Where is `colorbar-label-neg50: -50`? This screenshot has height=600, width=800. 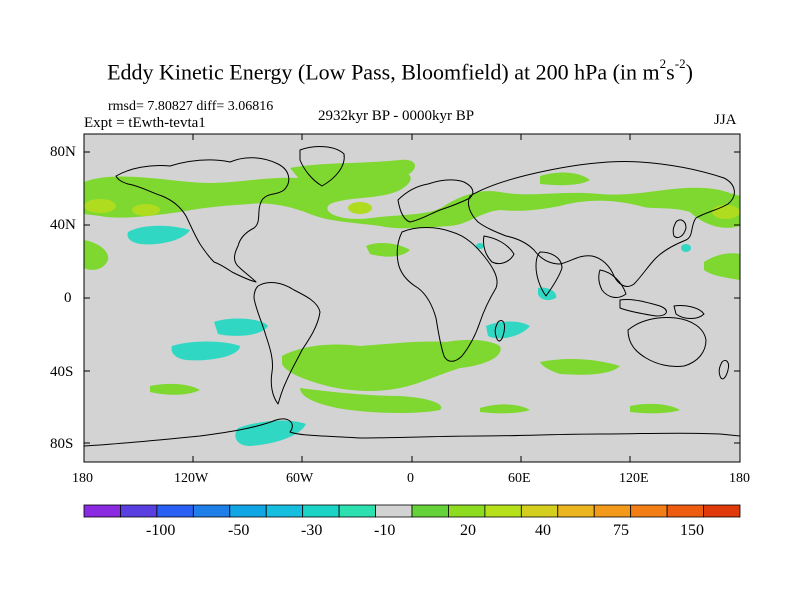
colorbar-label-neg50: -50 is located at coordinates (239, 530).